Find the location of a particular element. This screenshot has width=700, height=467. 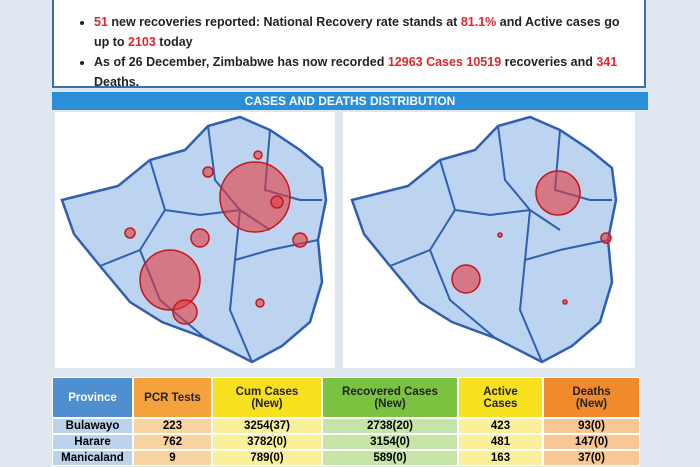

header-cell: PCR Tests is located at coordinates (172, 397).